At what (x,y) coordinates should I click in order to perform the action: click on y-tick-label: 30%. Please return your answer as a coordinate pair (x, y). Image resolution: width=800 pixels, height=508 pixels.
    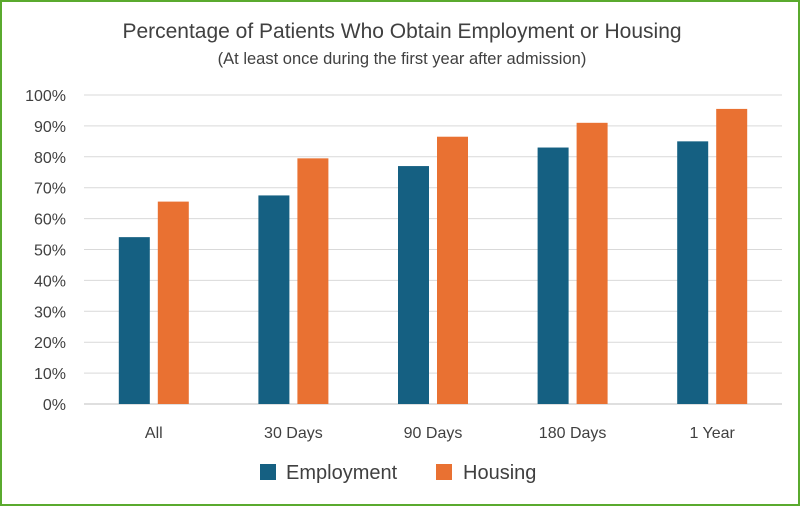
    Looking at the image, I should click on (50, 312).